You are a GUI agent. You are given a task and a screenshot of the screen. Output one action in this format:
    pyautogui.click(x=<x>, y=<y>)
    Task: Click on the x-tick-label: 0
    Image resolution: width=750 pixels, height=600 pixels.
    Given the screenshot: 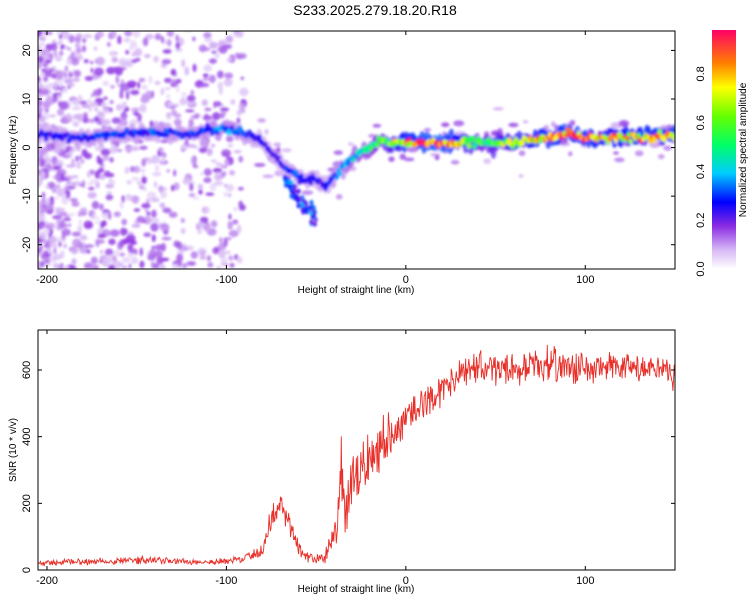 What is the action you would take?
    pyautogui.click(x=406, y=581)
    